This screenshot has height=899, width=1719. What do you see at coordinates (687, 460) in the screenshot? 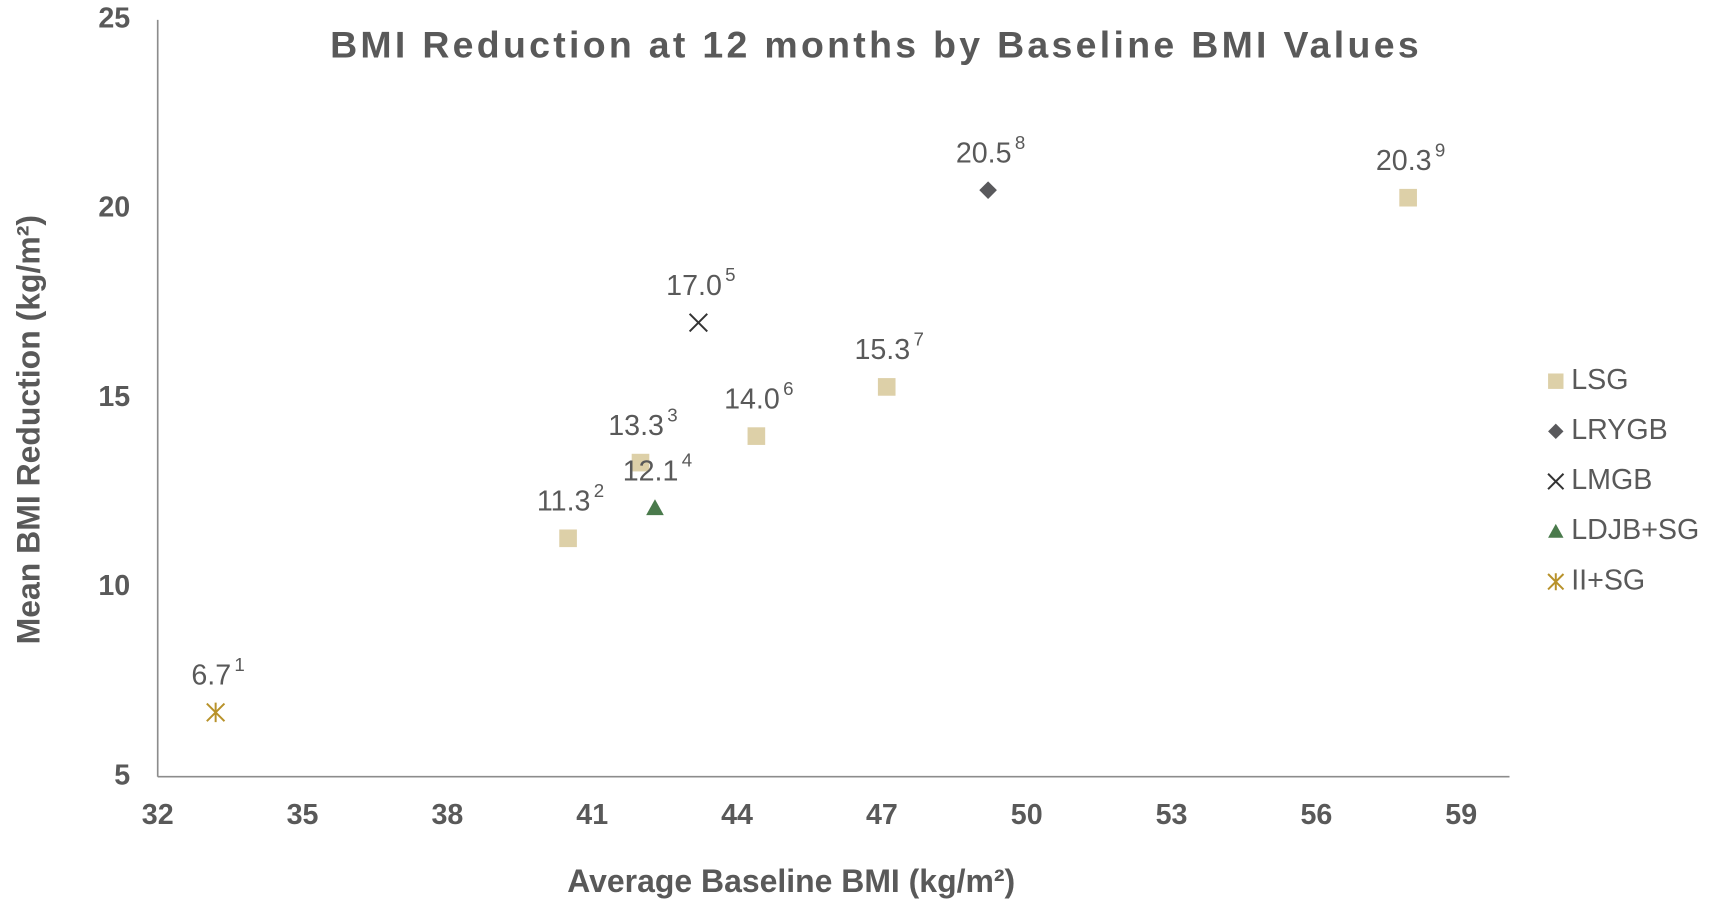
I see `footnote: 4` at bounding box center [687, 460].